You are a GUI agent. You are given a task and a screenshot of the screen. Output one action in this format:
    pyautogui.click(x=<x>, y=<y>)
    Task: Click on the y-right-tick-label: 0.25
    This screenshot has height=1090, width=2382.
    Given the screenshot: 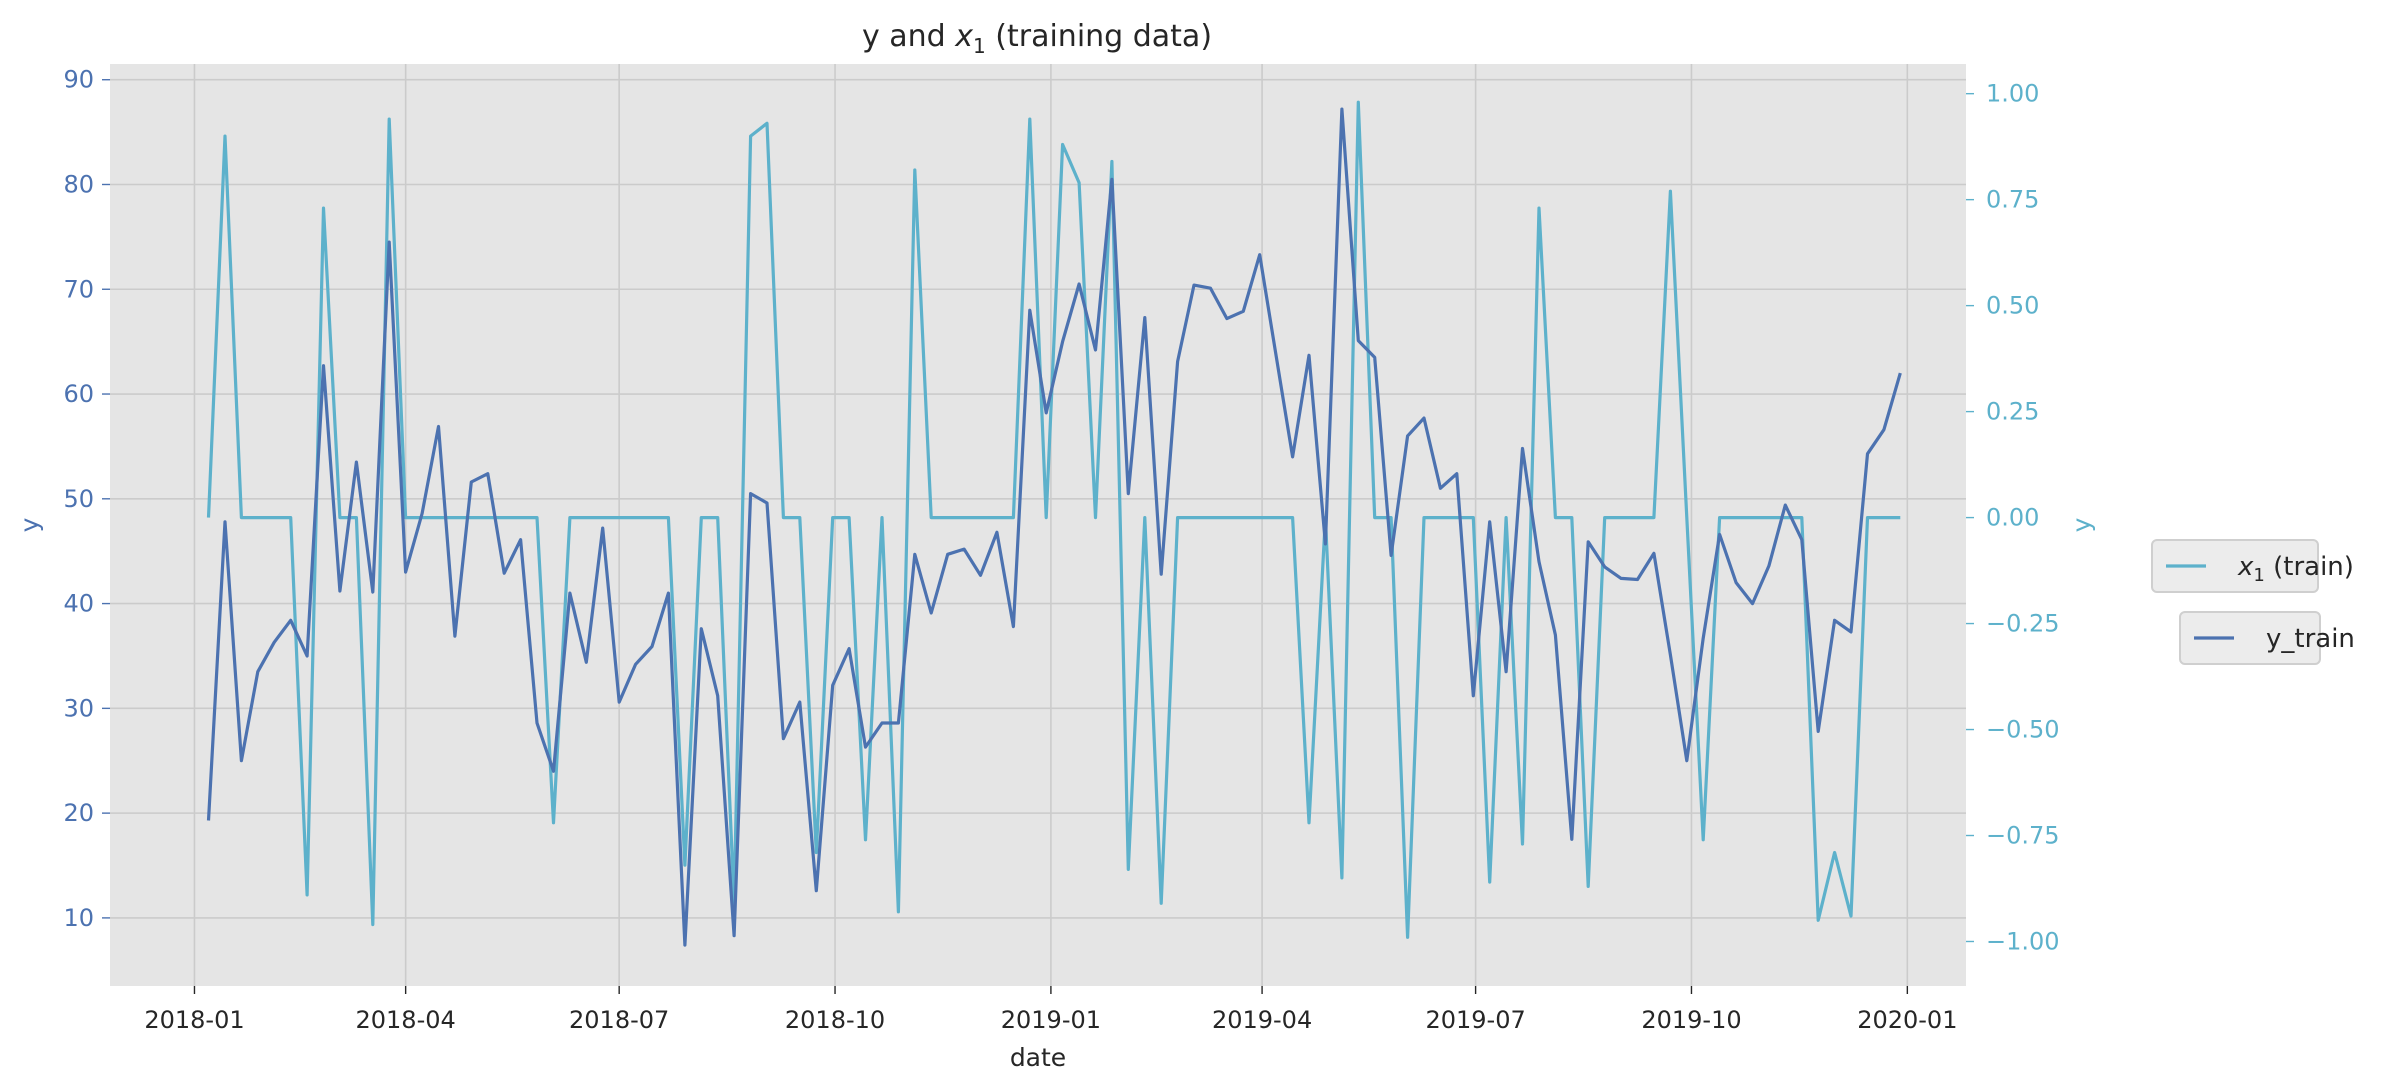 What is the action you would take?
    pyautogui.click(x=2012, y=412)
    